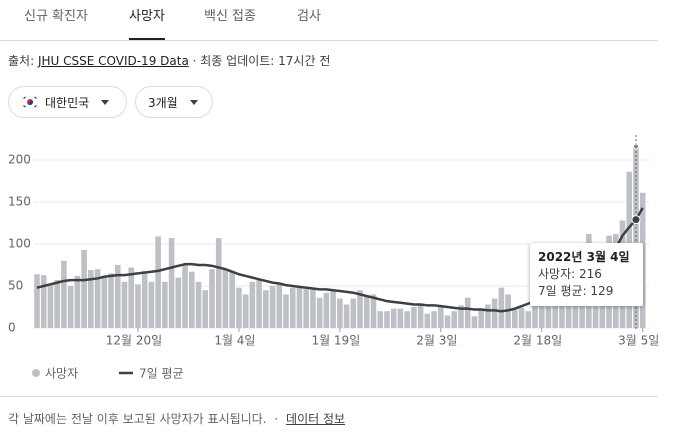 The width and height of the screenshot is (678, 439). What do you see at coordinates (147, 23) in the screenshot?
I see `tab: 사망자` at bounding box center [147, 23].